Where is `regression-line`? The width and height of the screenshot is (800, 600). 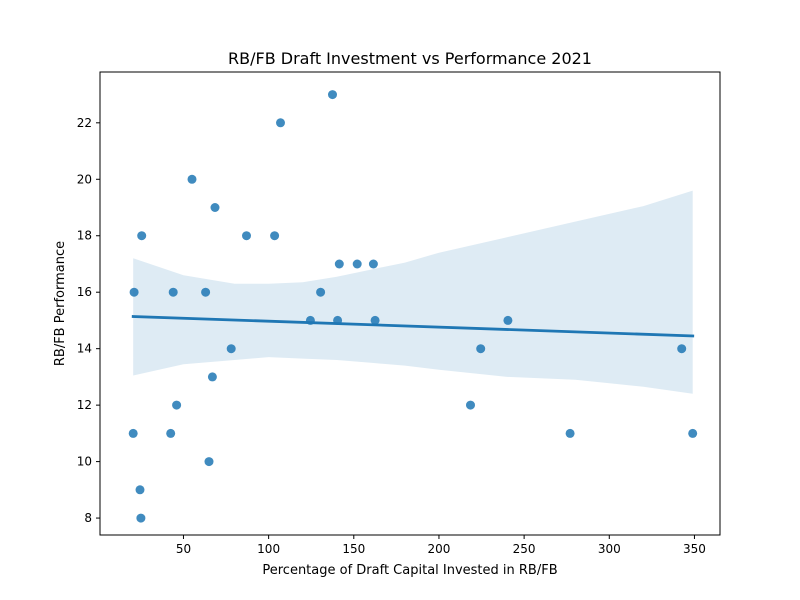
regression-line is located at coordinates (413, 326).